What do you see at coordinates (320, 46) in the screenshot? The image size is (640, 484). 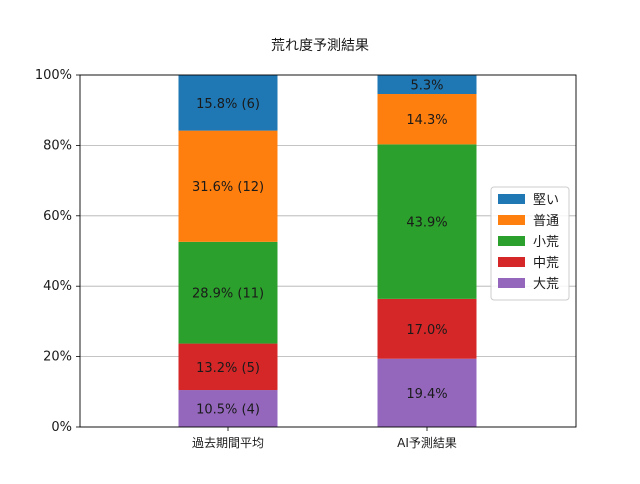 I see `chart-title: 荒れ度予測結果` at bounding box center [320, 46].